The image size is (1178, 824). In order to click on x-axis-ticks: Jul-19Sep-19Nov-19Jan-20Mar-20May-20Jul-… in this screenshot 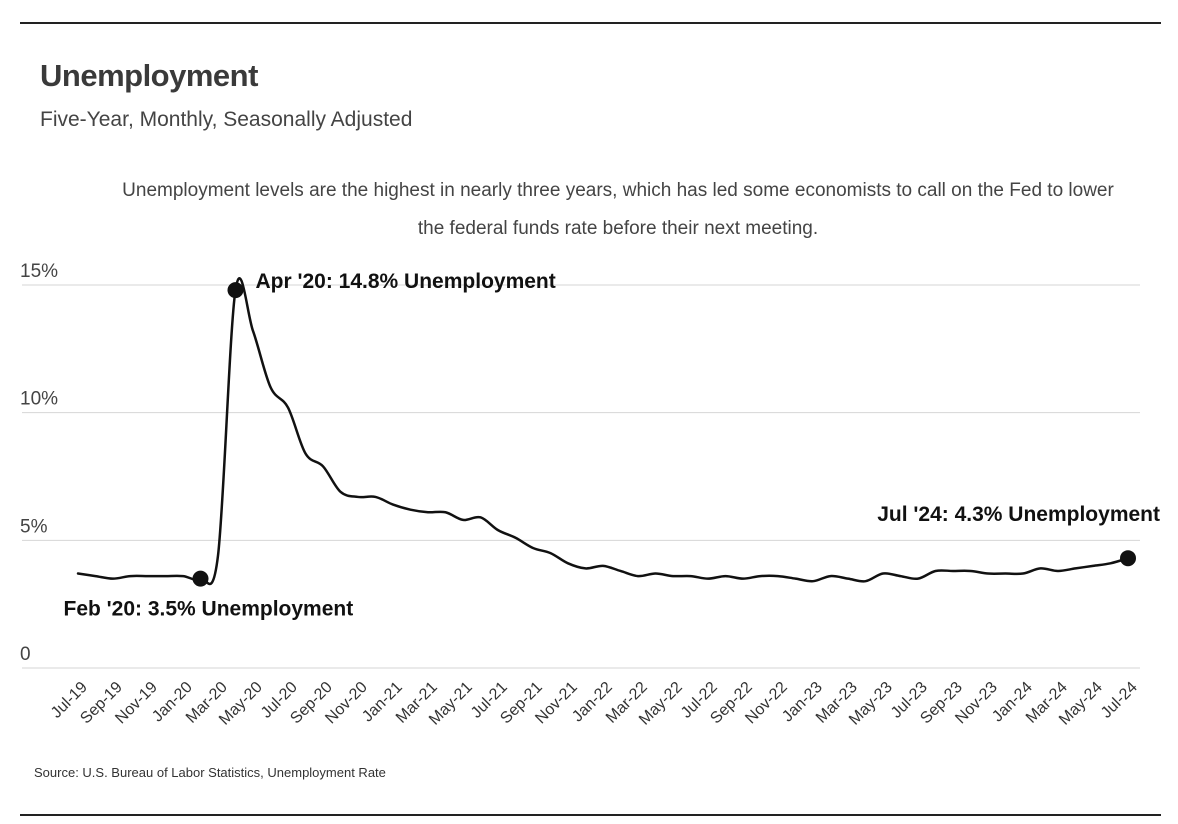, I will do `click(594, 704)`.